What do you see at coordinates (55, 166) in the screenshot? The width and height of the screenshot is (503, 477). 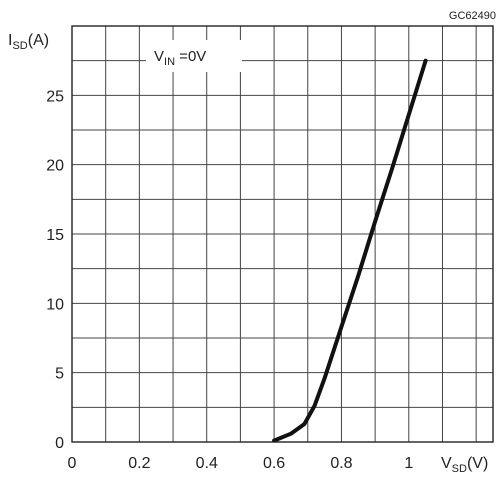 I see `y-tick-label: 20` at bounding box center [55, 166].